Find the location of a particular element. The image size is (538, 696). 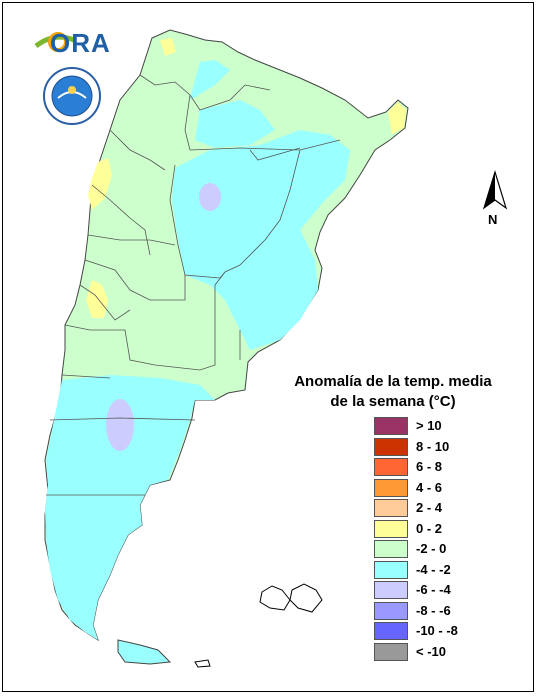

malvinas-islands is located at coordinates (291, 598).